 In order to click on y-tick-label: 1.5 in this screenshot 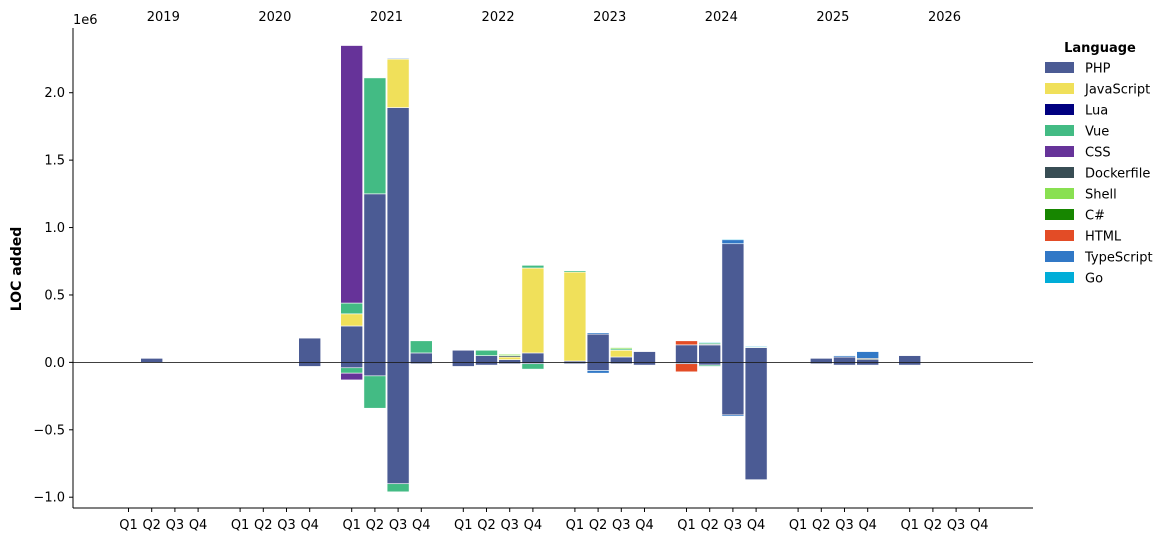, I will do `click(54, 161)`.